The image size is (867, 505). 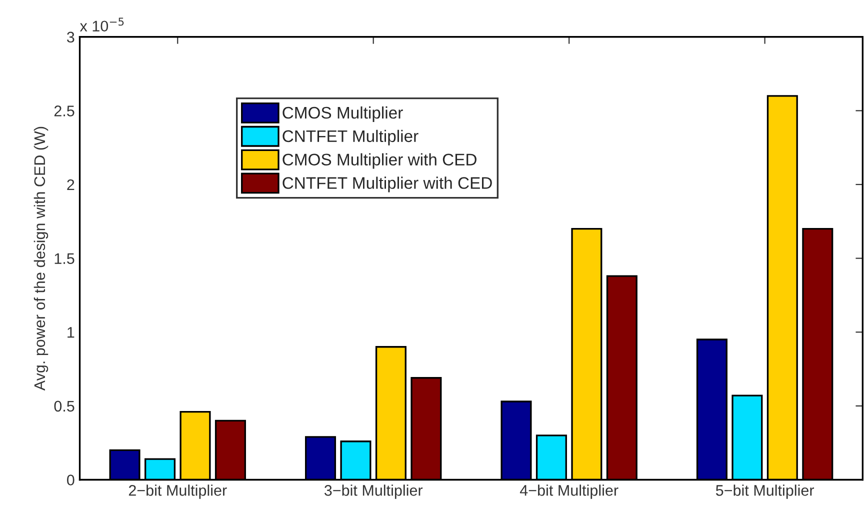 I want to click on legend-label: CNTFET Multiplier with CED, so click(x=387, y=184).